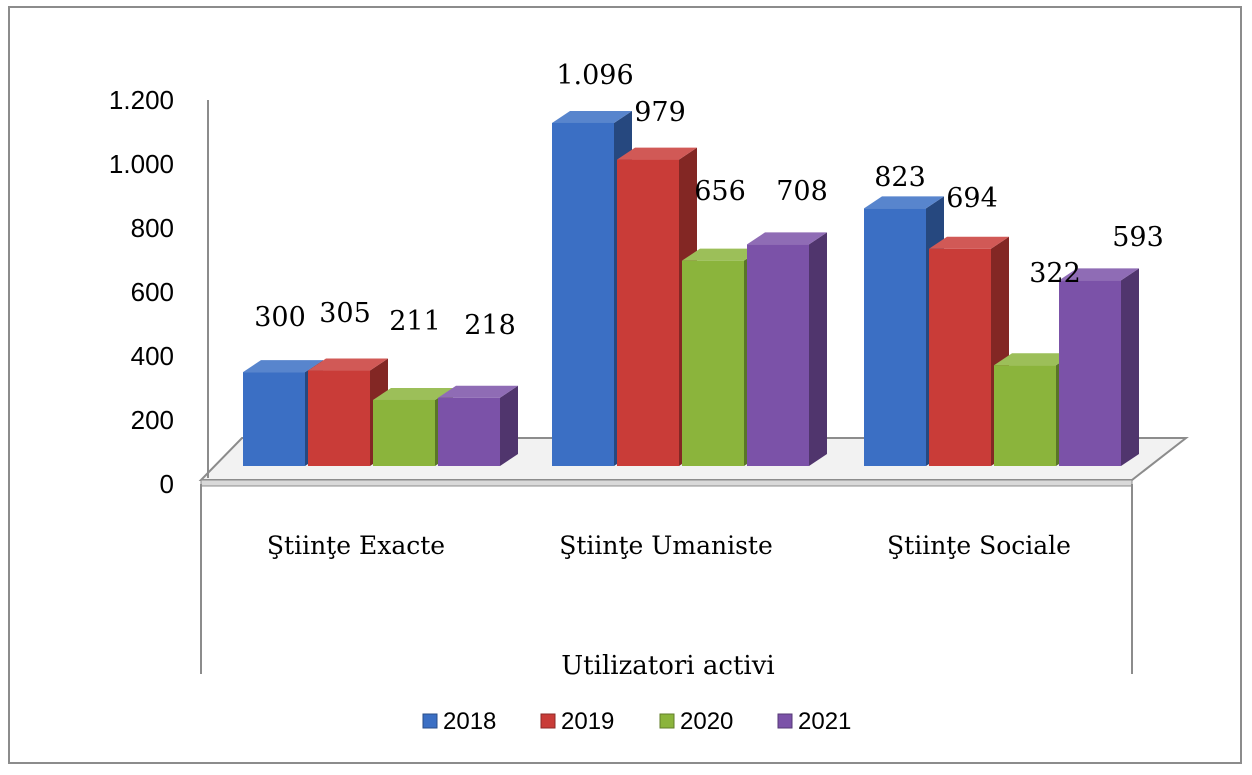 Image resolution: width=1252 pixels, height=775 pixels. I want to click on data-label: 593, so click(1138, 237).